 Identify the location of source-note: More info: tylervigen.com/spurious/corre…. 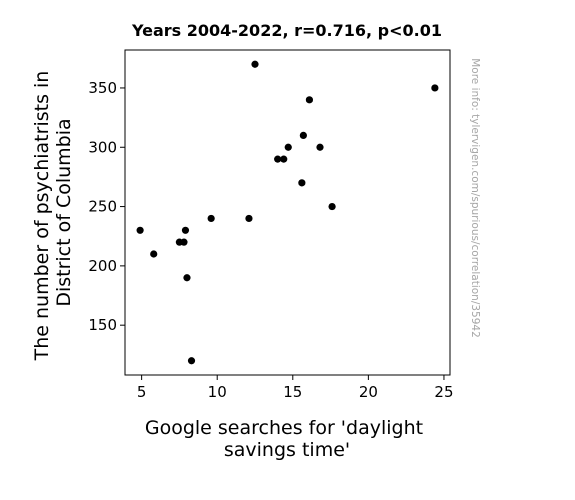
(475, 198).